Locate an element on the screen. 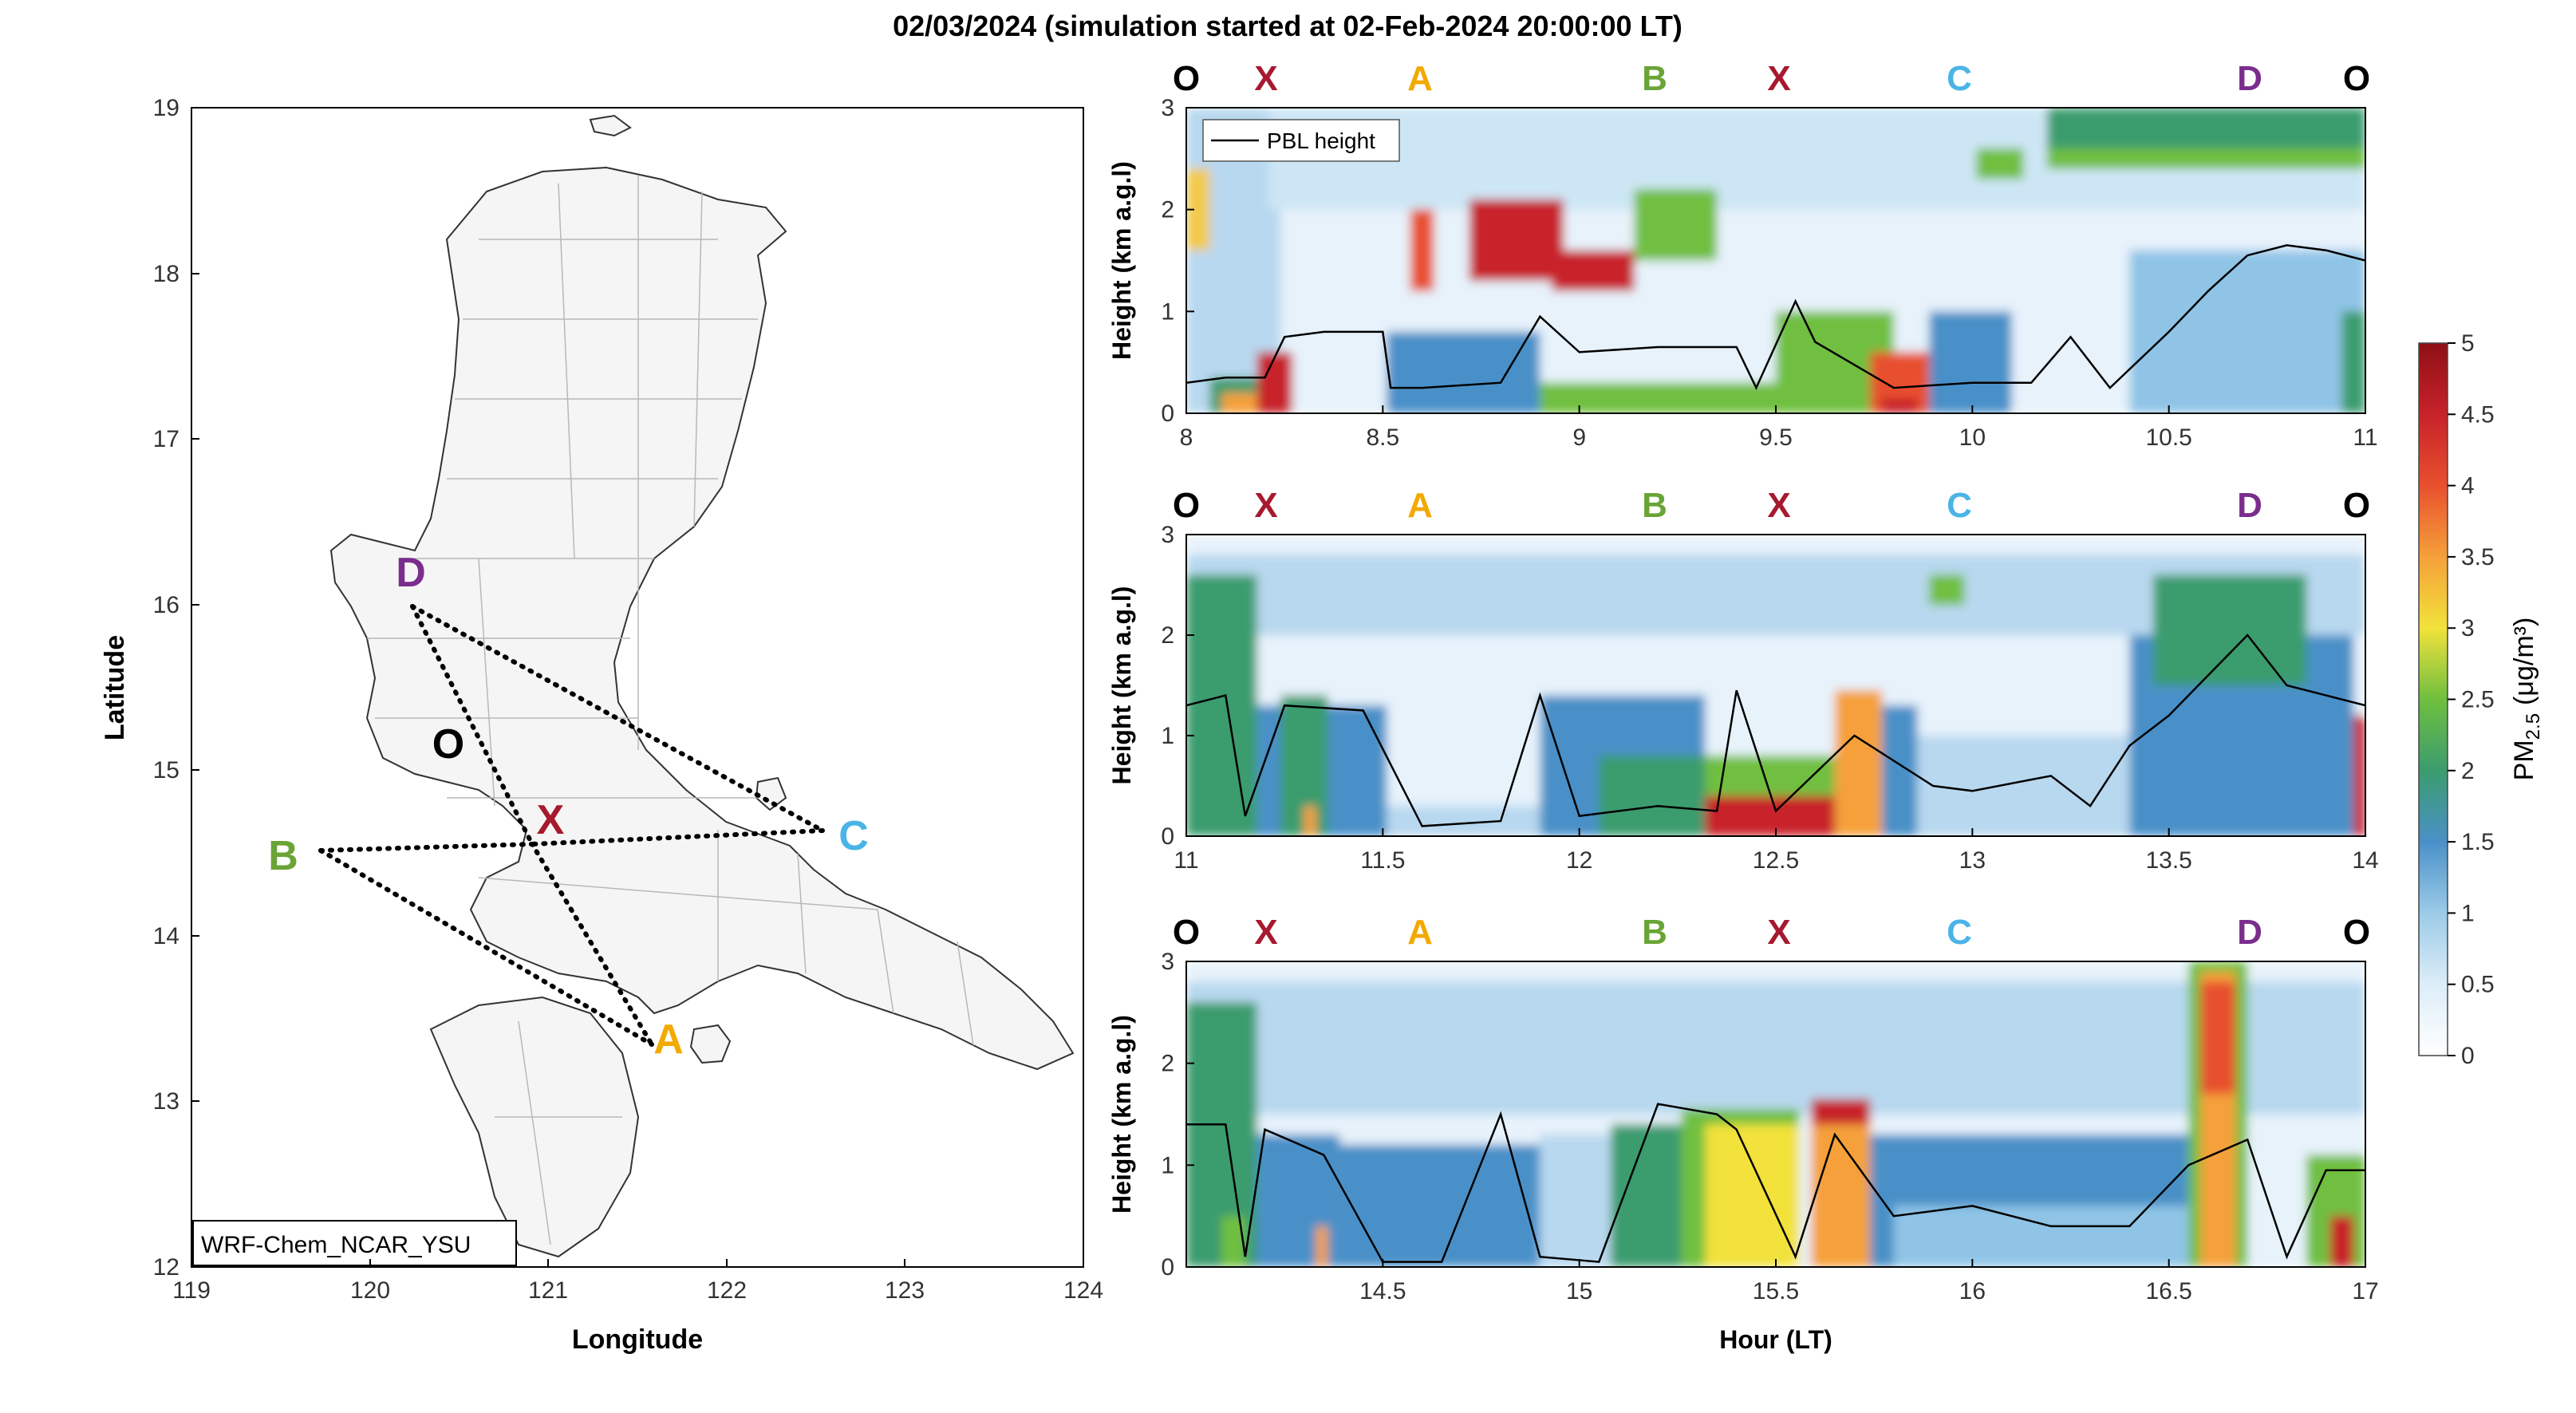  xtick-label: 12.5 is located at coordinates (1776, 860).